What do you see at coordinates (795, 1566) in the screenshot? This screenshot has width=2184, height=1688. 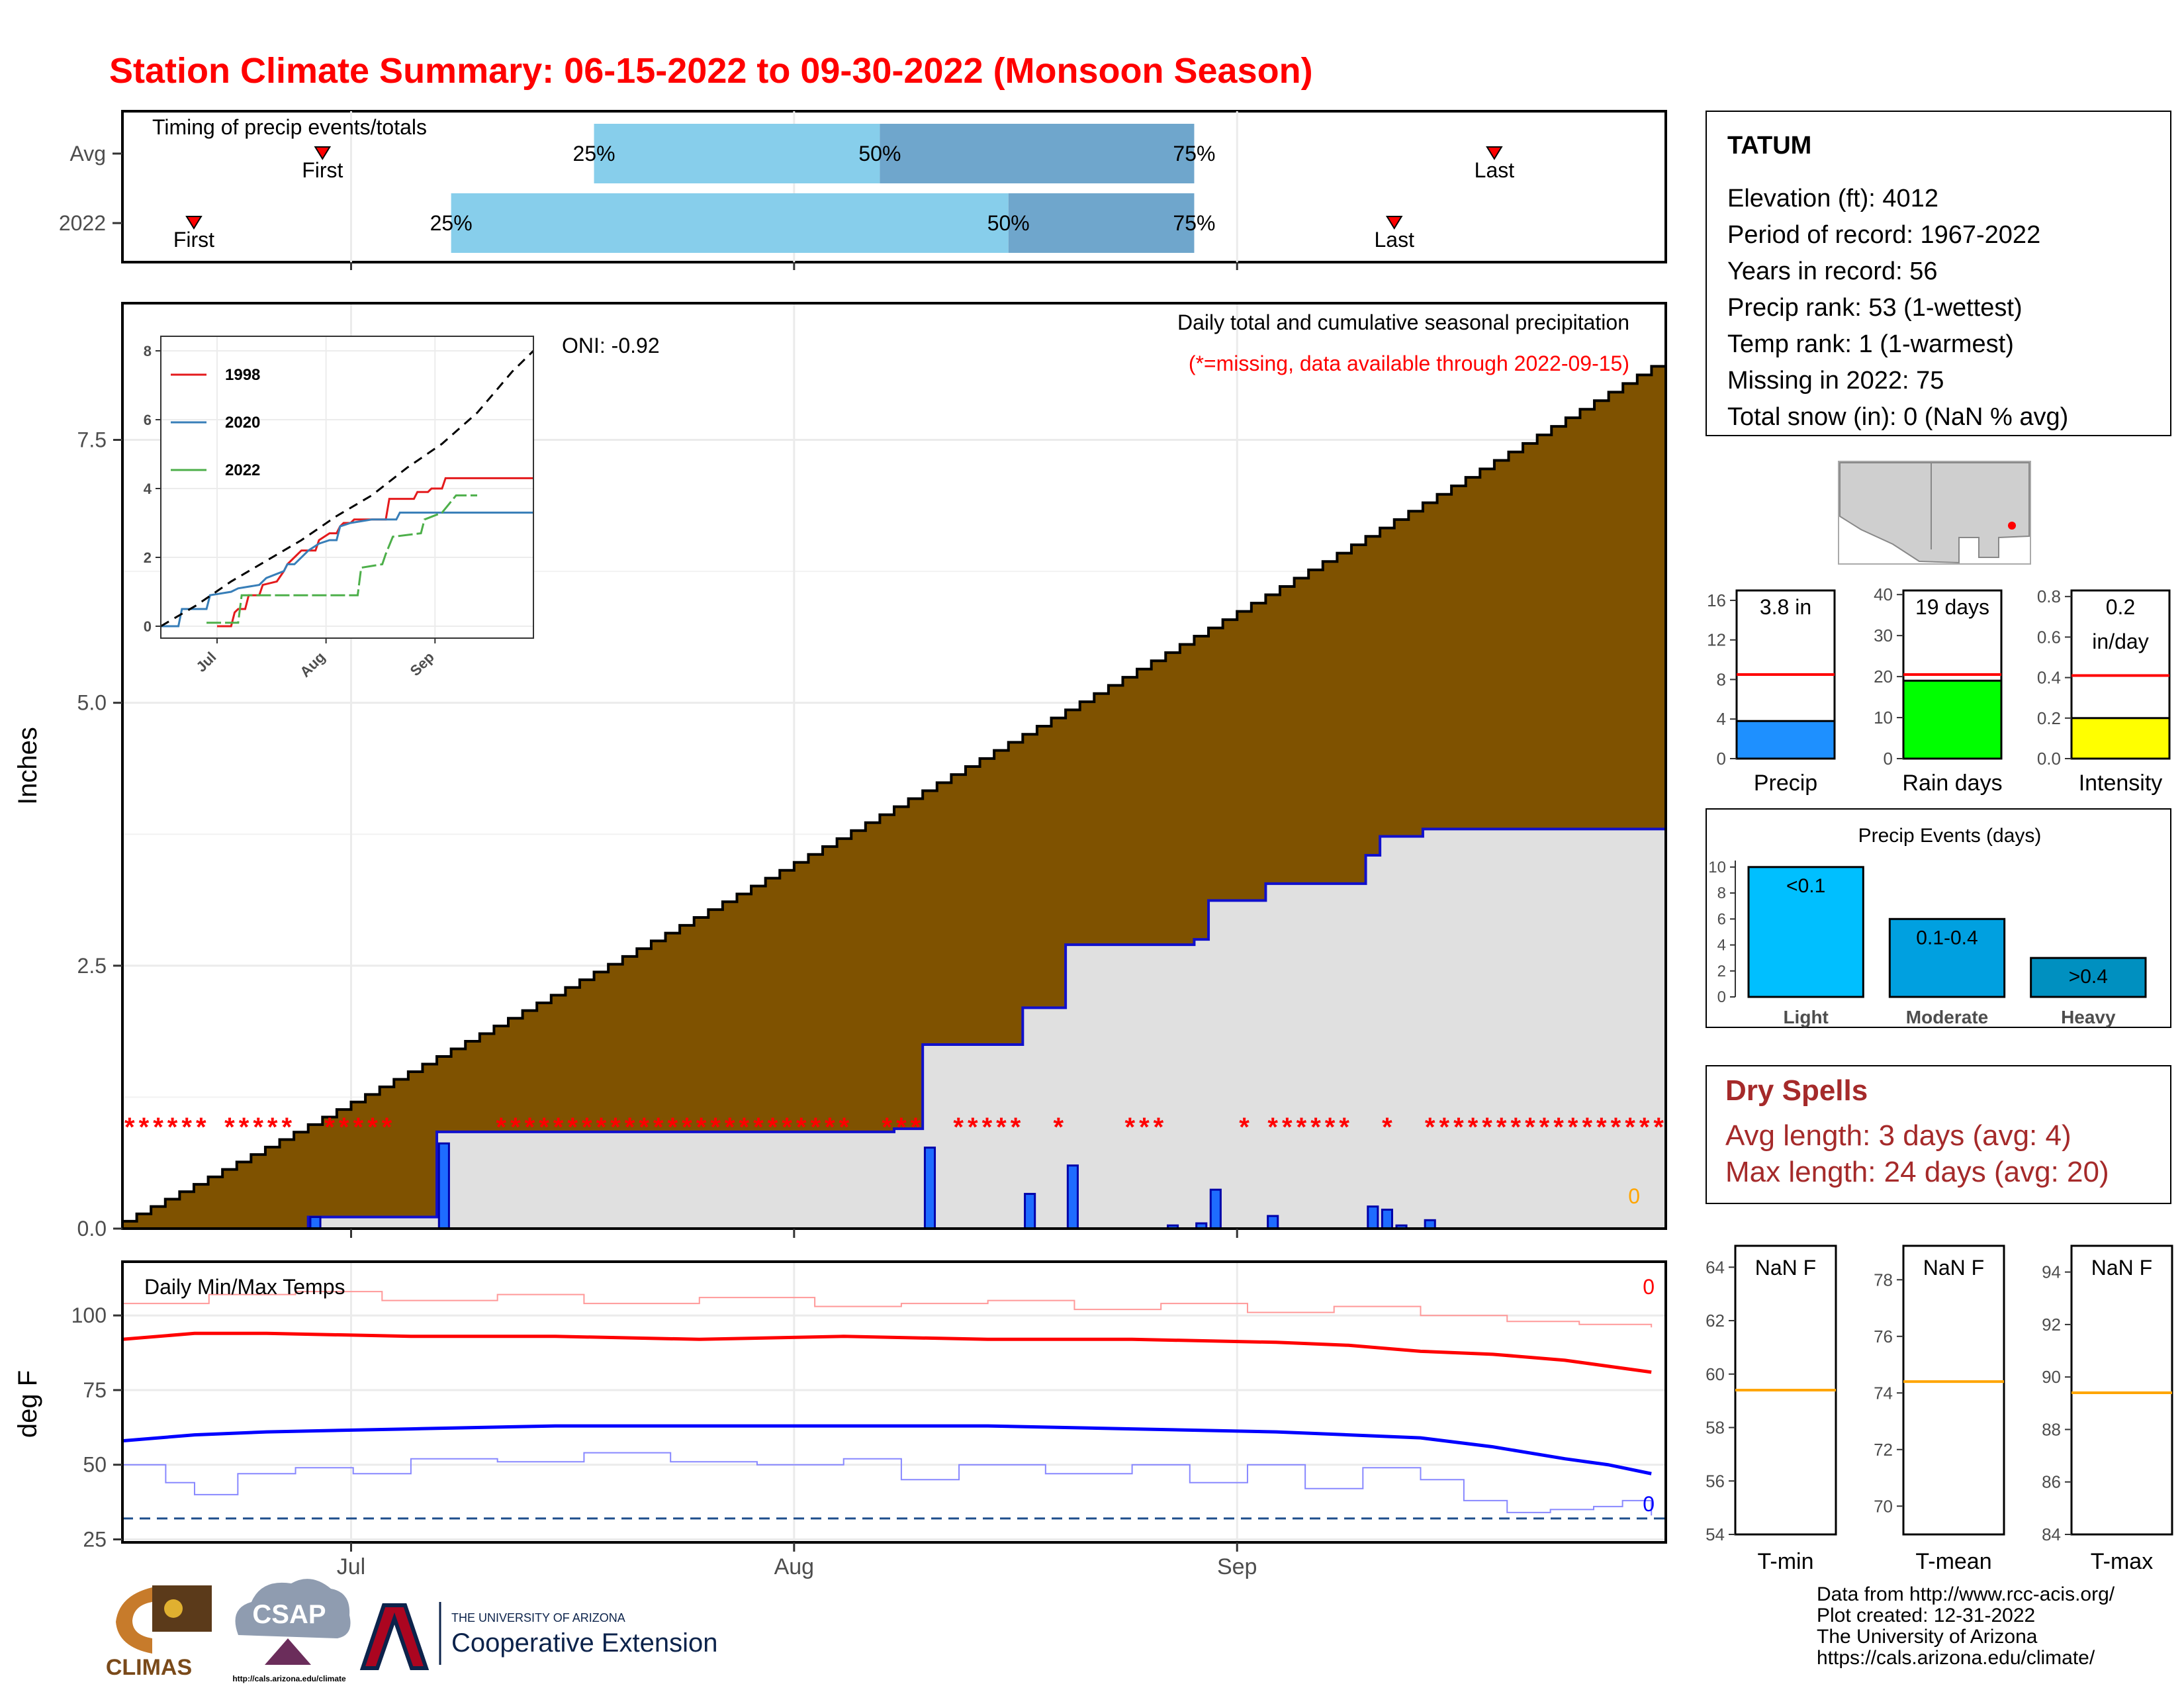 I see `temp-xtick-label: Aug` at bounding box center [795, 1566].